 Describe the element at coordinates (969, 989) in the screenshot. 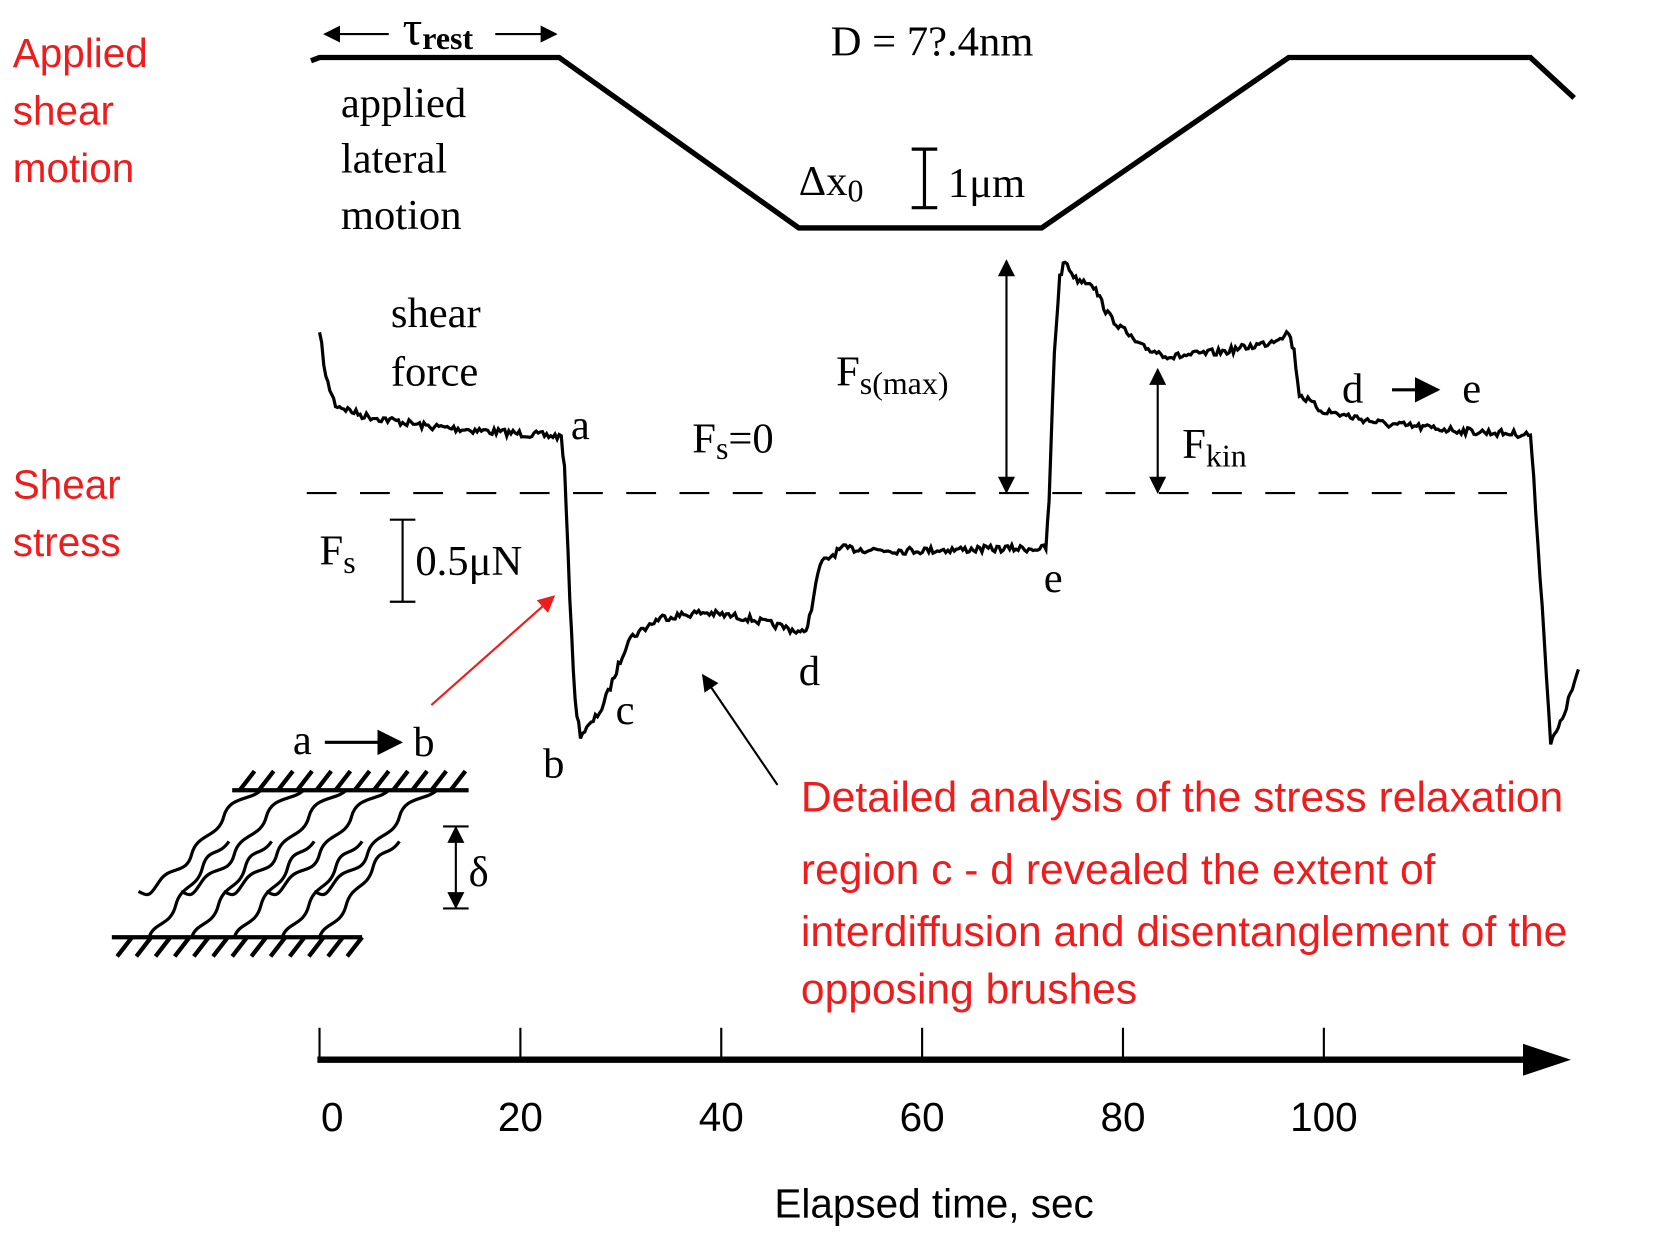

I see `note-line: opposing brushes` at that location.